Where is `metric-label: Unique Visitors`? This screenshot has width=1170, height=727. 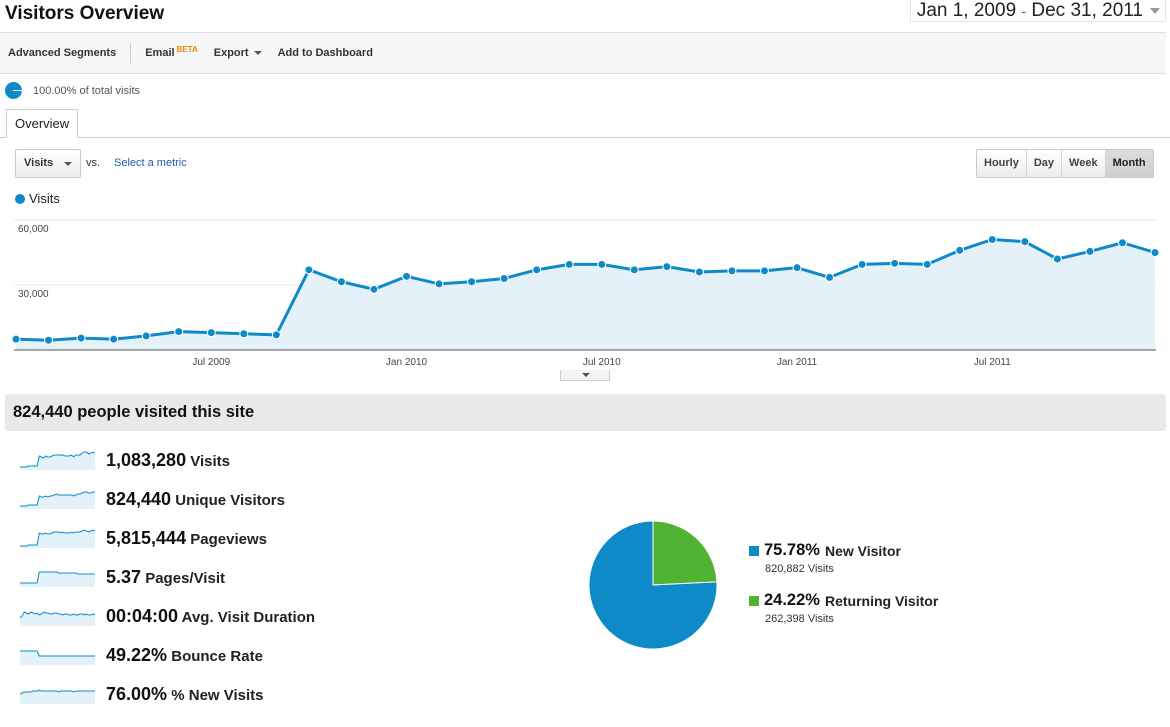 metric-label: Unique Visitors is located at coordinates (228, 500).